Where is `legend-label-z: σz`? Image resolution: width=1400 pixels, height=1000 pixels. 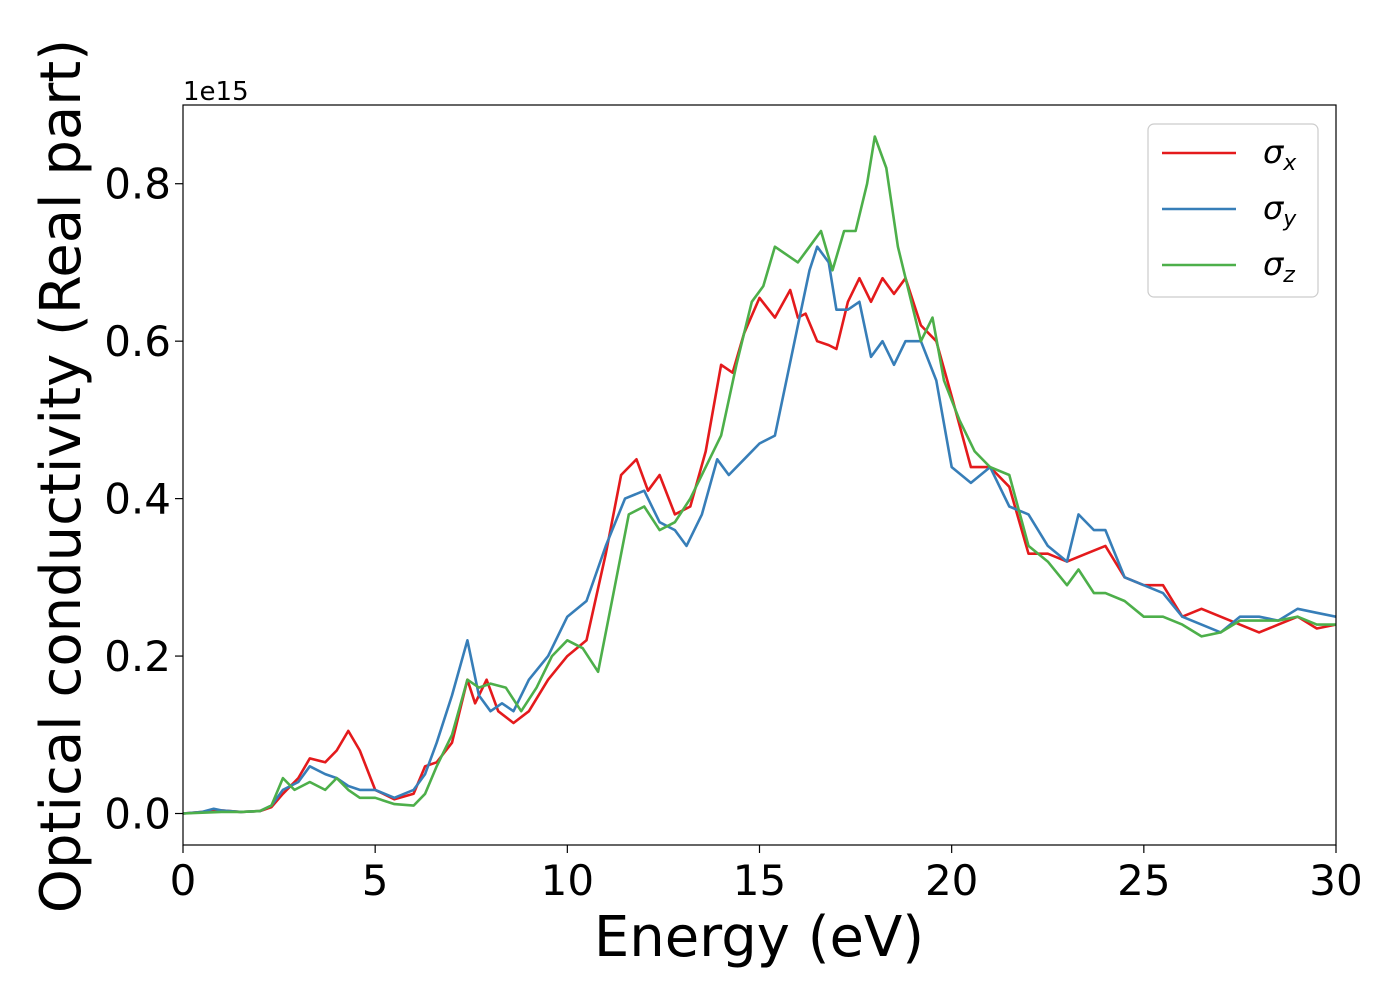 legend-label-z: σz is located at coordinates (1279, 266).